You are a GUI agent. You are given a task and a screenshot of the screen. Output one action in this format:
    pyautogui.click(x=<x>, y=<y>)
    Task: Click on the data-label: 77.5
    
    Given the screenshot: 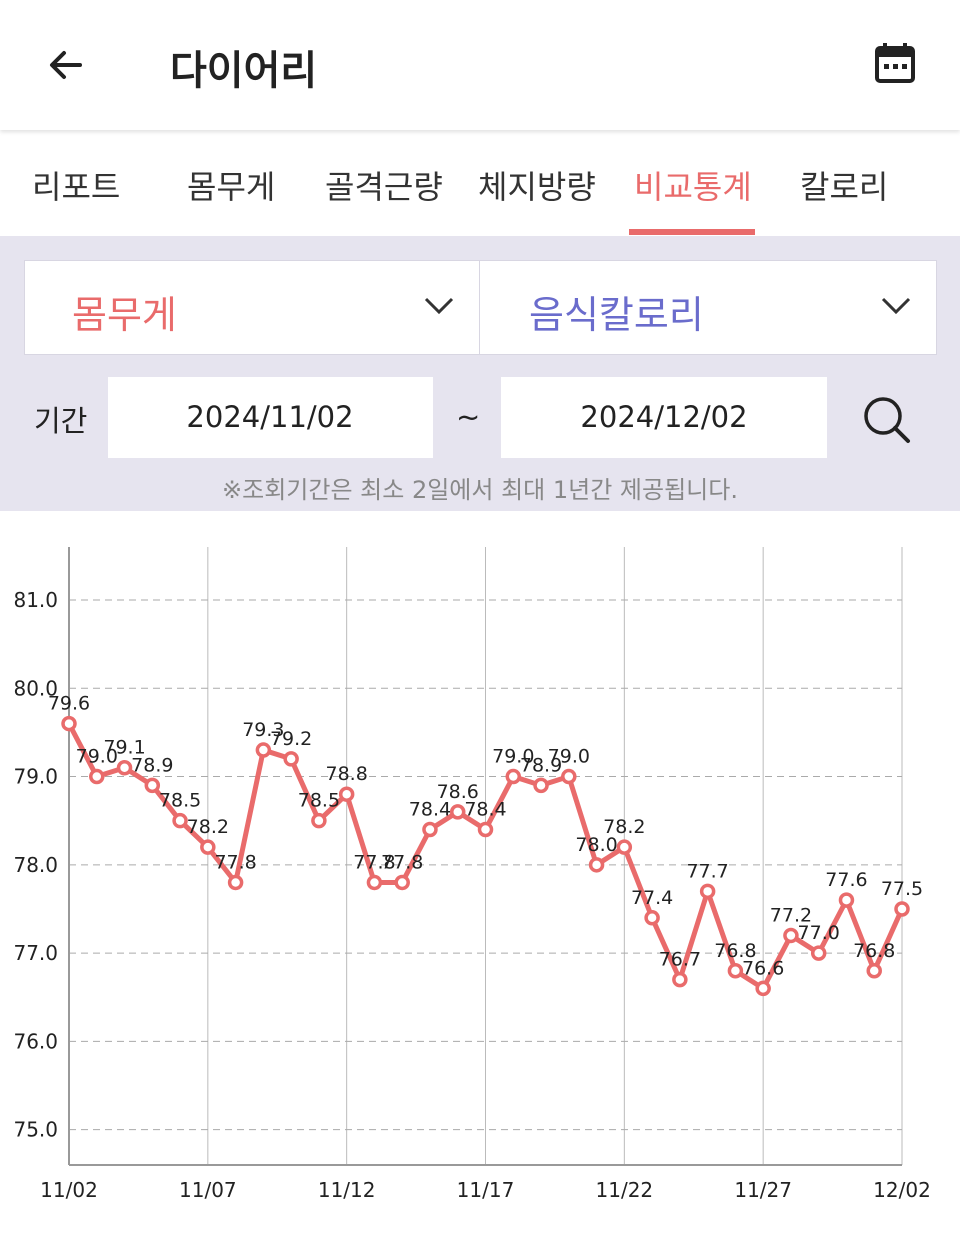 What is the action you would take?
    pyautogui.click(x=902, y=889)
    